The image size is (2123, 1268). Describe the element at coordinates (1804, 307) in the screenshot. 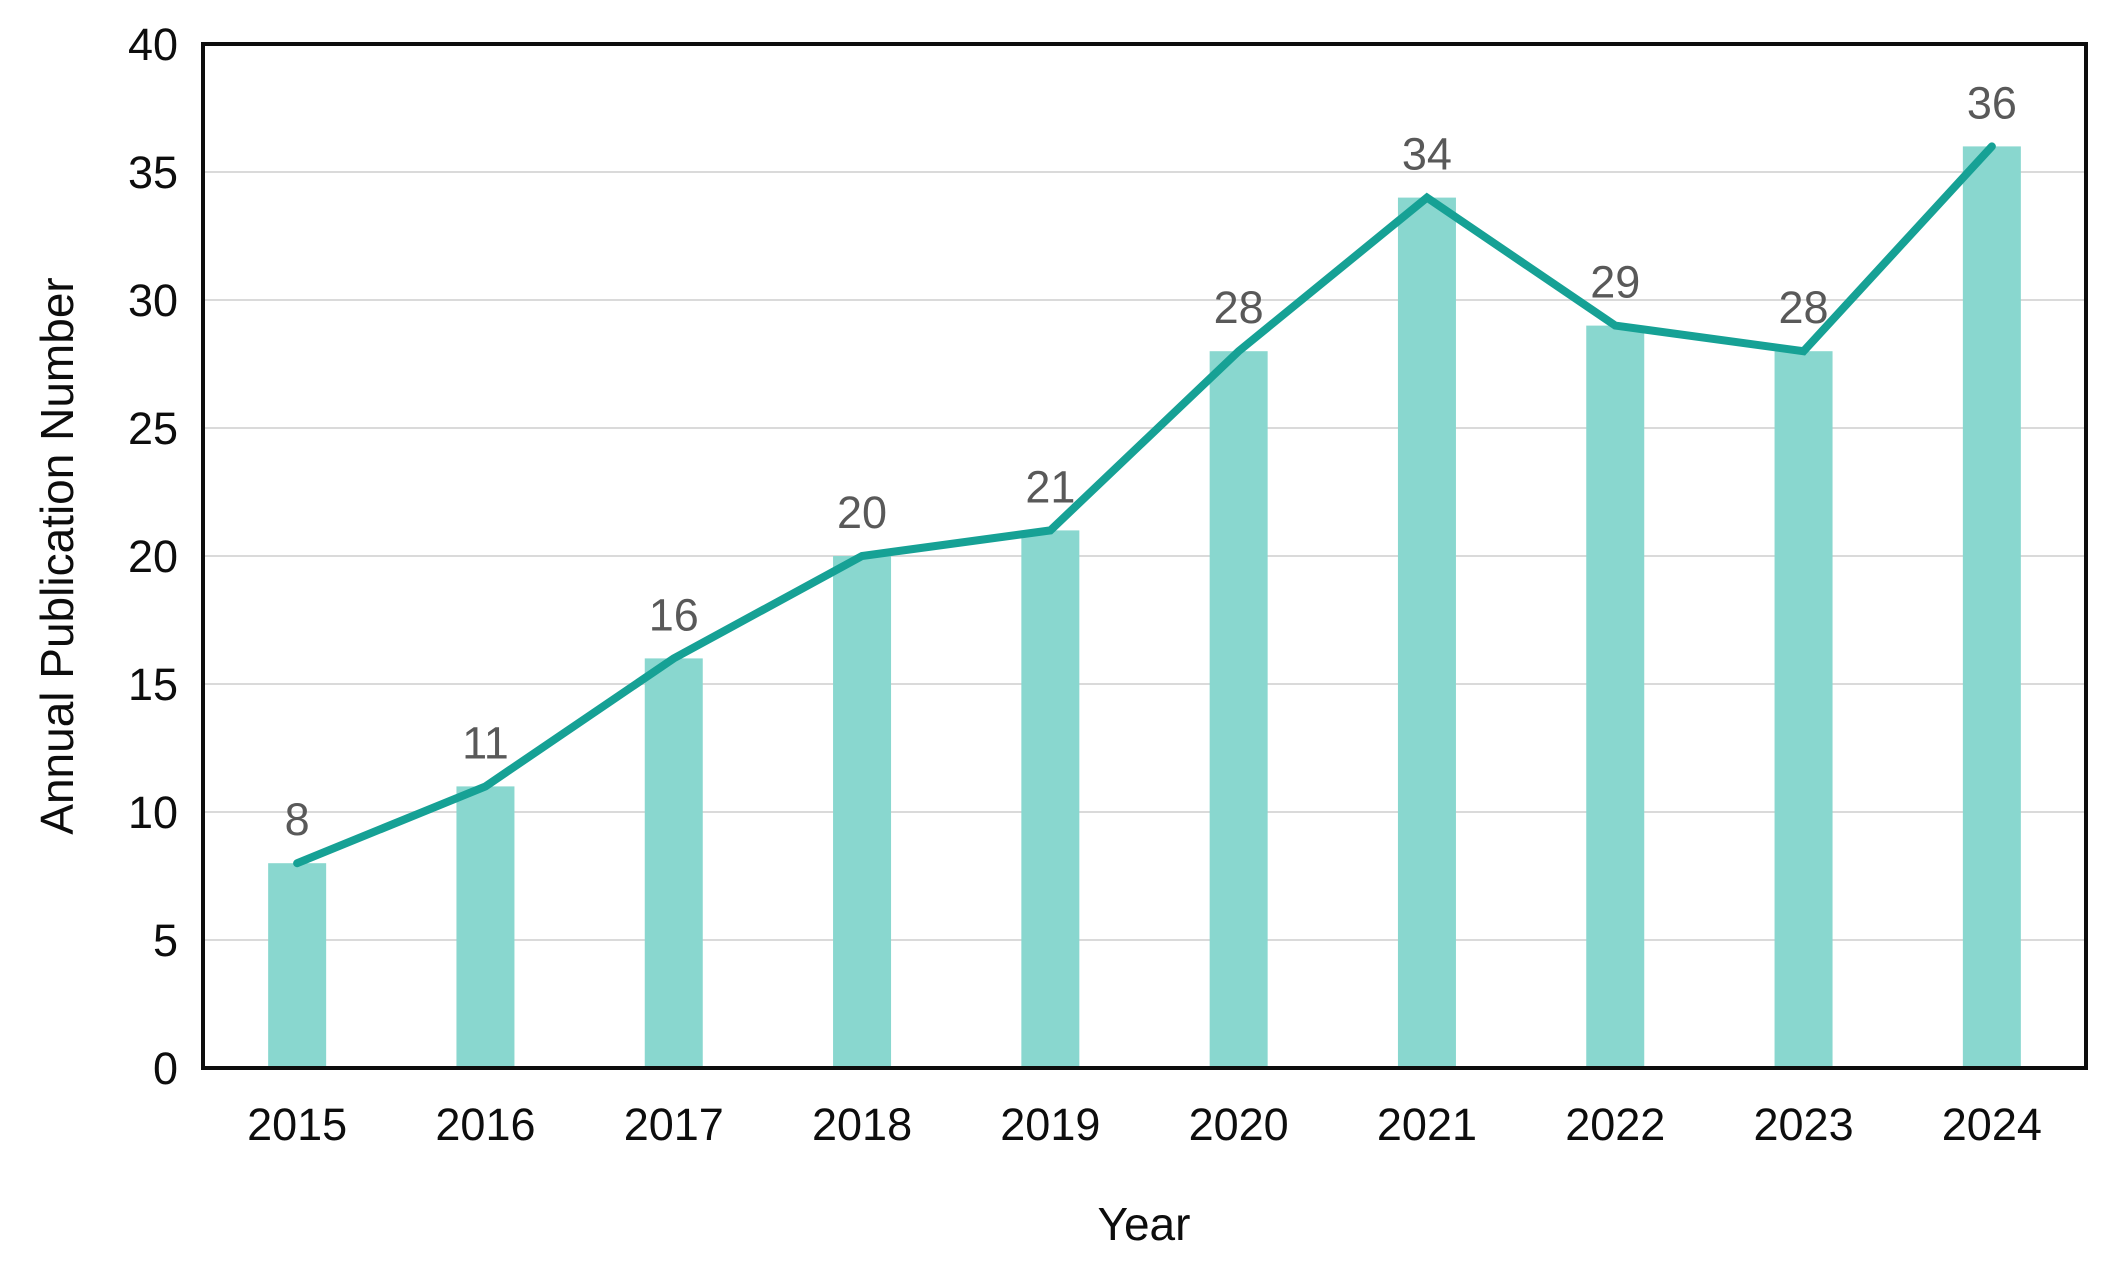

I see `data-label-2023: 28` at that location.